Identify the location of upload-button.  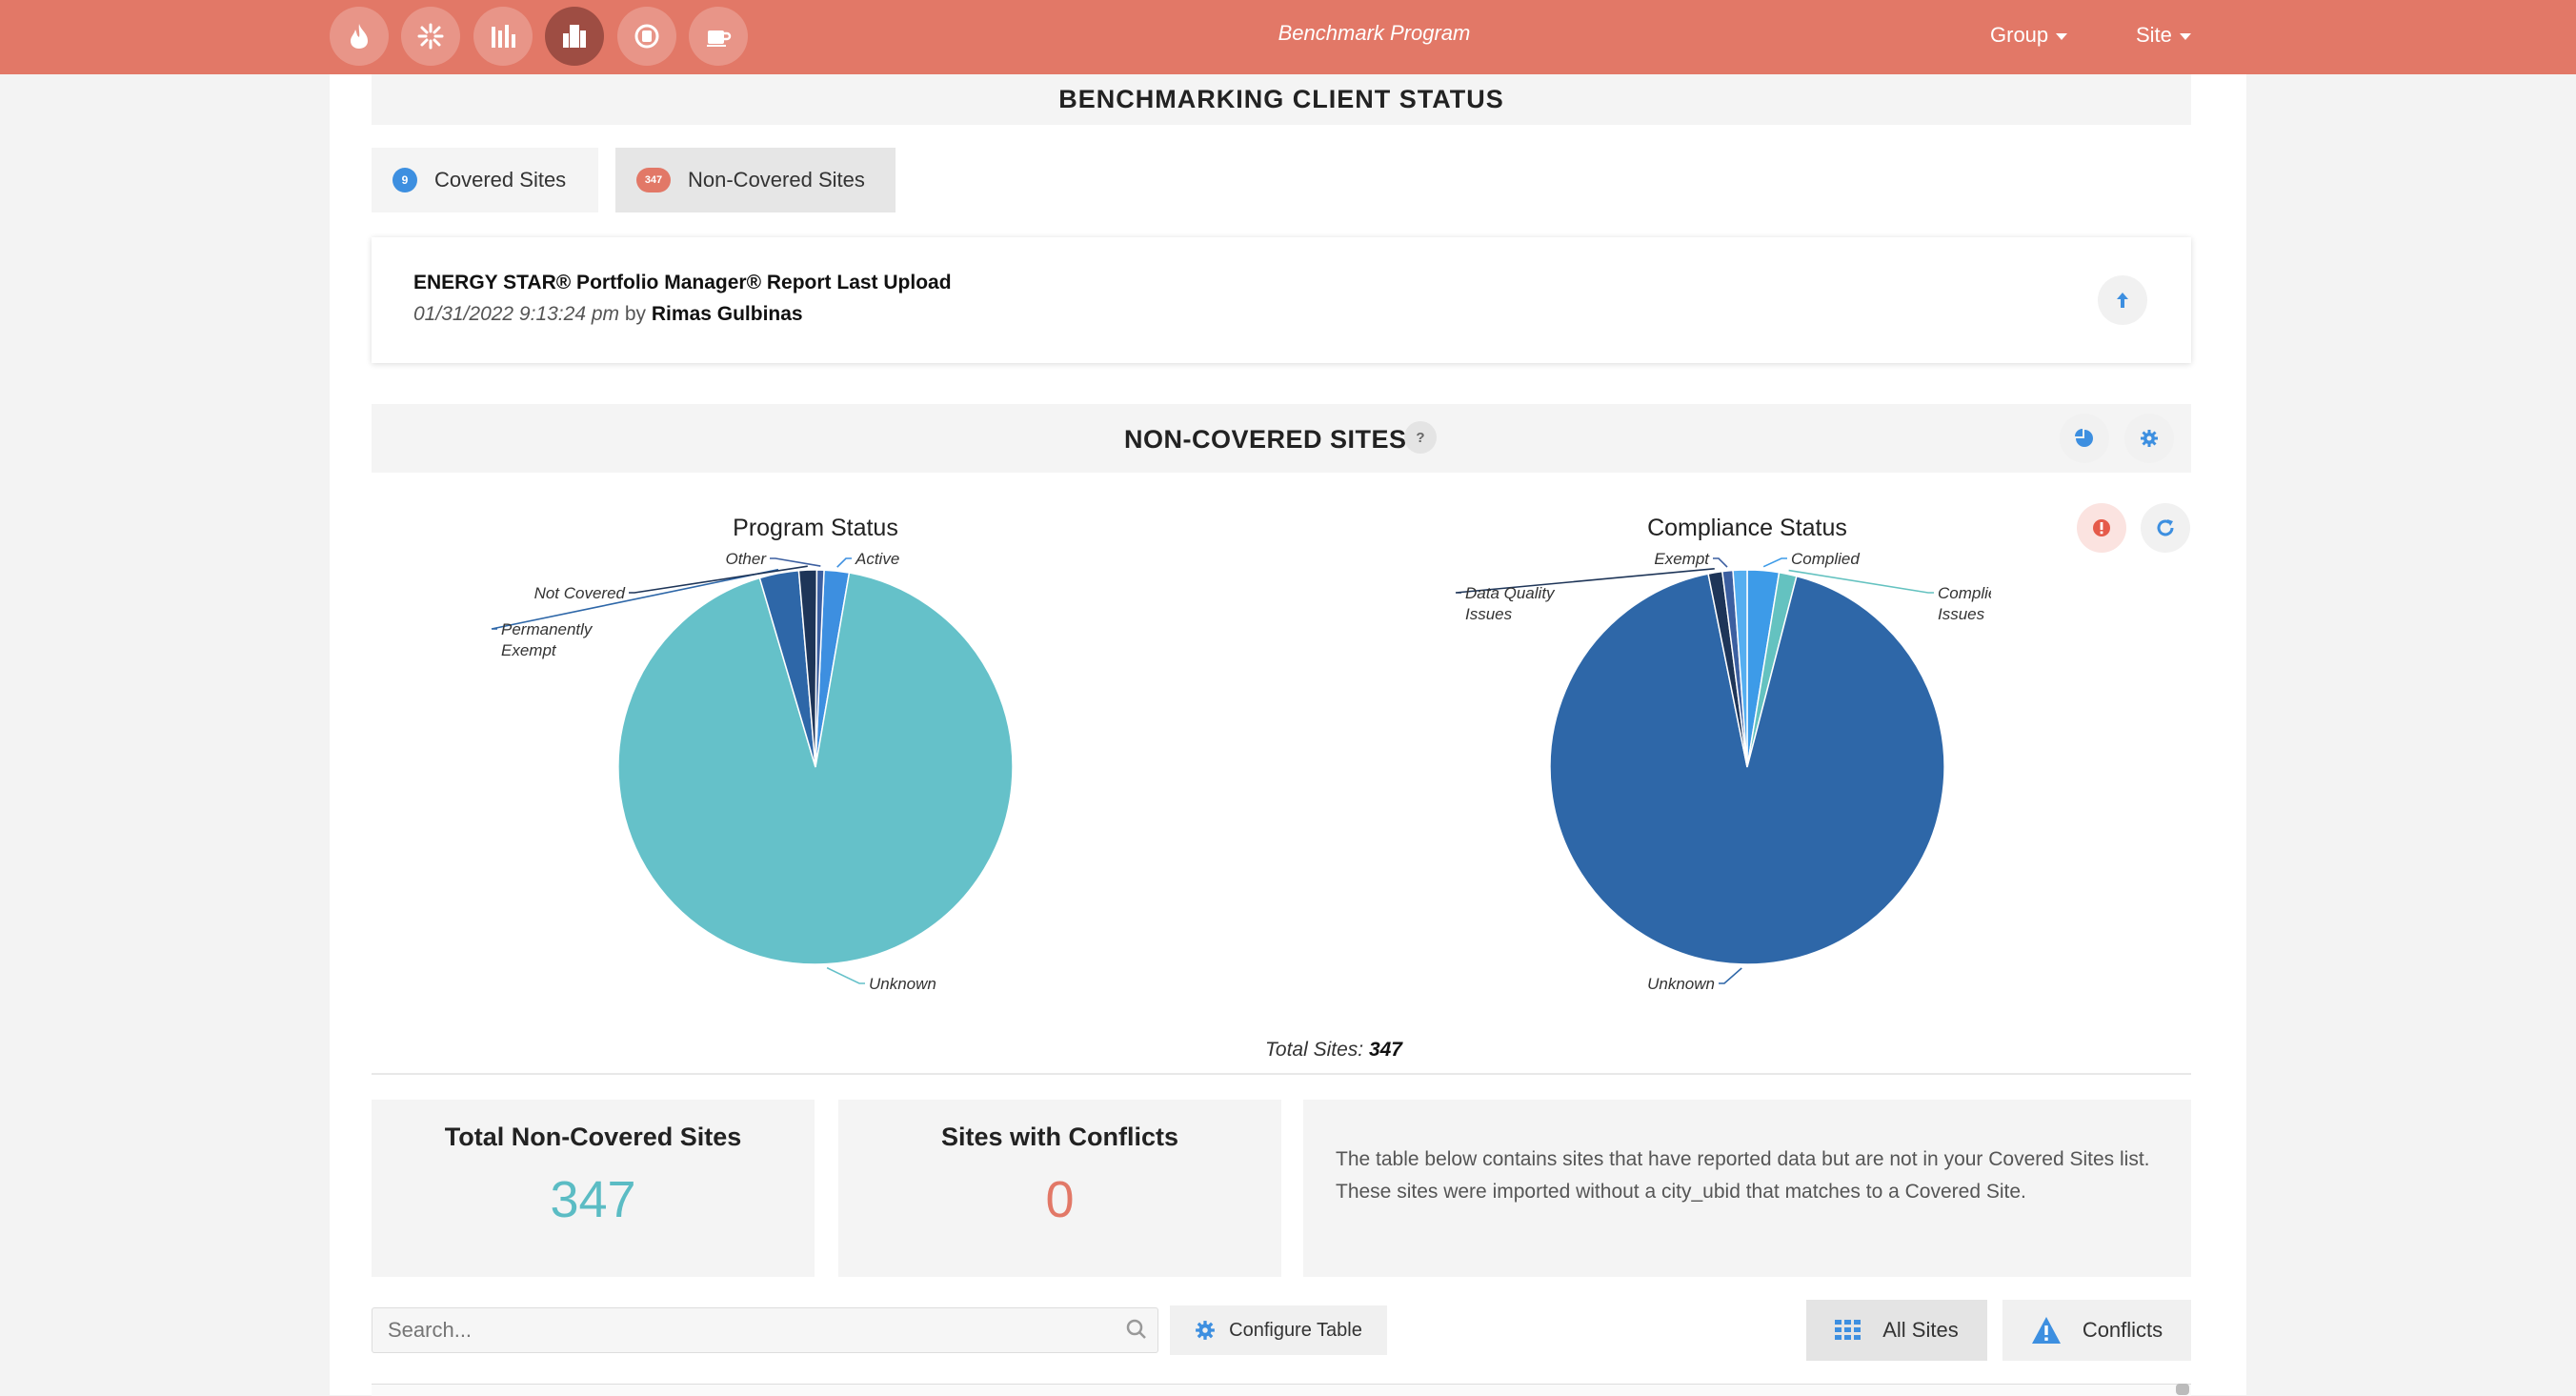
(2123, 300).